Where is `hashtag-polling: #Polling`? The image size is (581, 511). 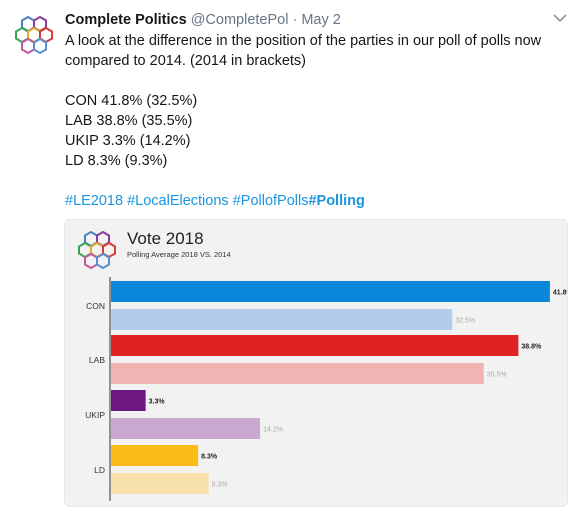
hashtag-polling: #Polling is located at coordinates (336, 201).